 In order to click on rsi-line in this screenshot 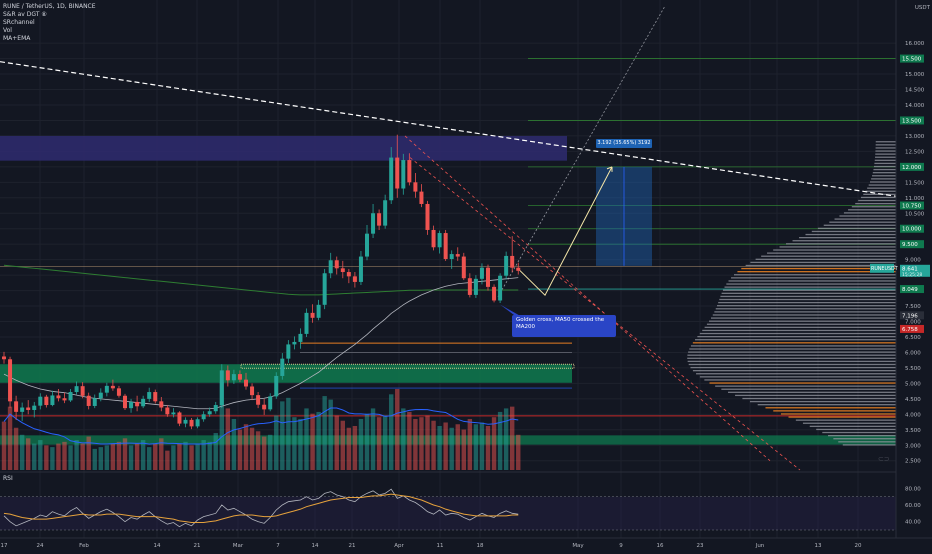, I will do `click(261, 508)`.